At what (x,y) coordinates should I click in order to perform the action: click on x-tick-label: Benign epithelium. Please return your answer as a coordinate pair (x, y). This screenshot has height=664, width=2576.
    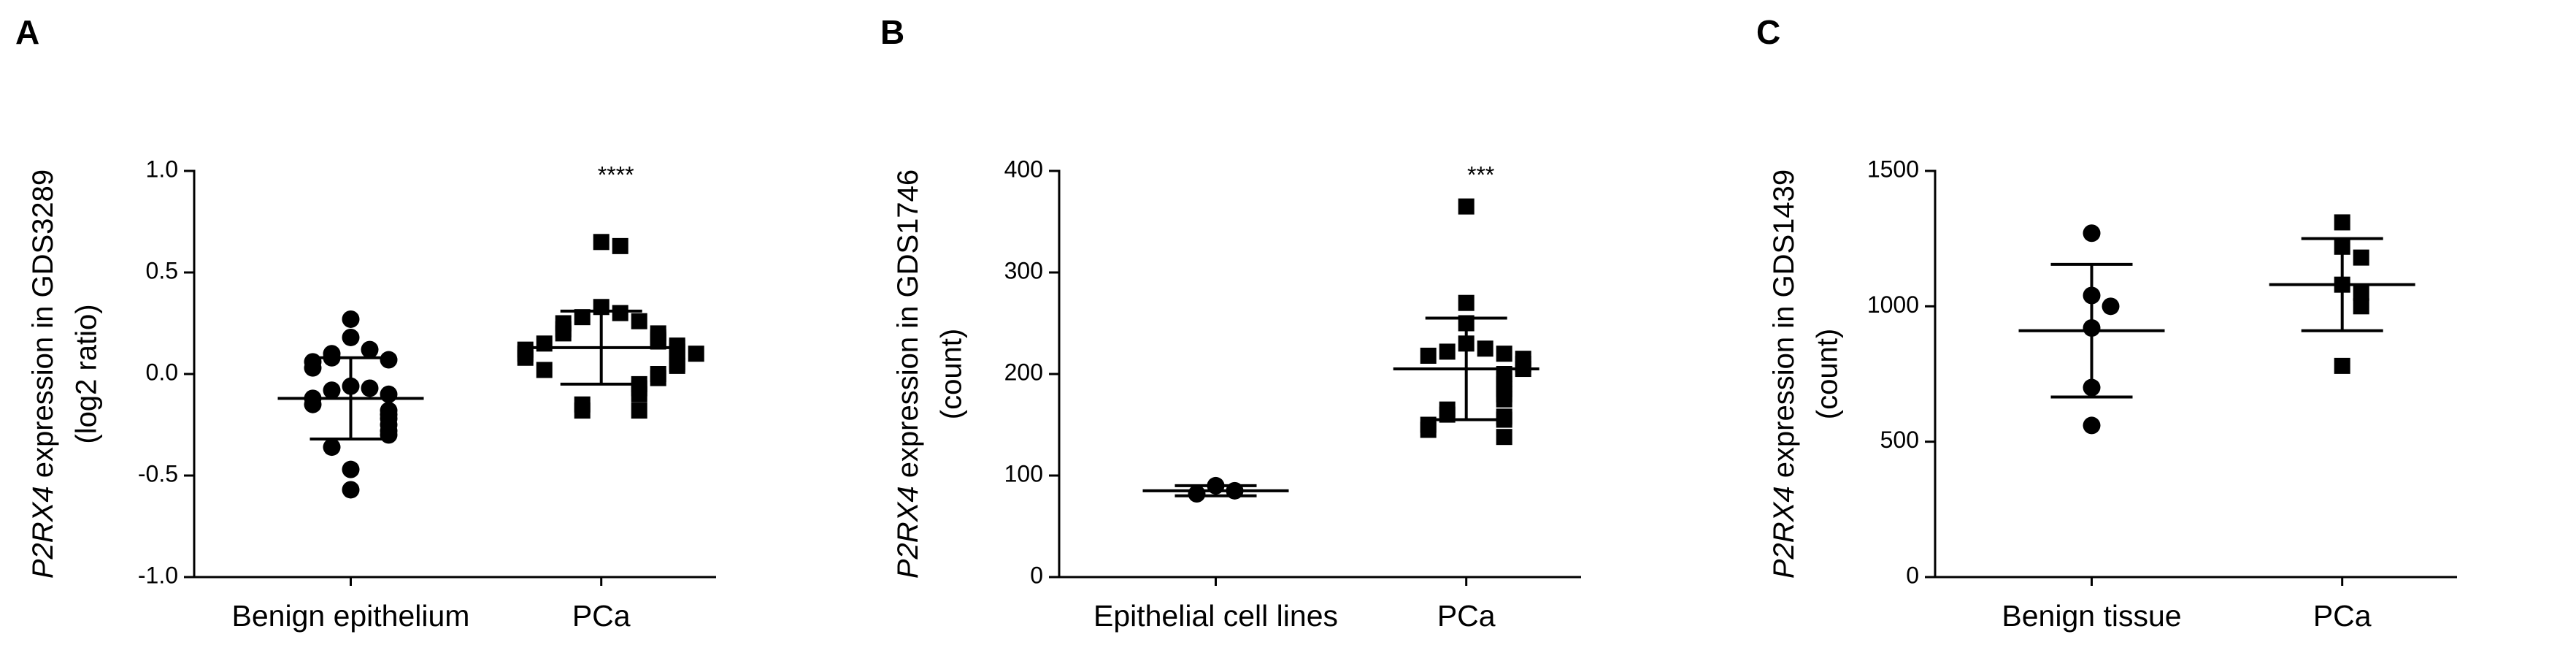
    Looking at the image, I should click on (351, 616).